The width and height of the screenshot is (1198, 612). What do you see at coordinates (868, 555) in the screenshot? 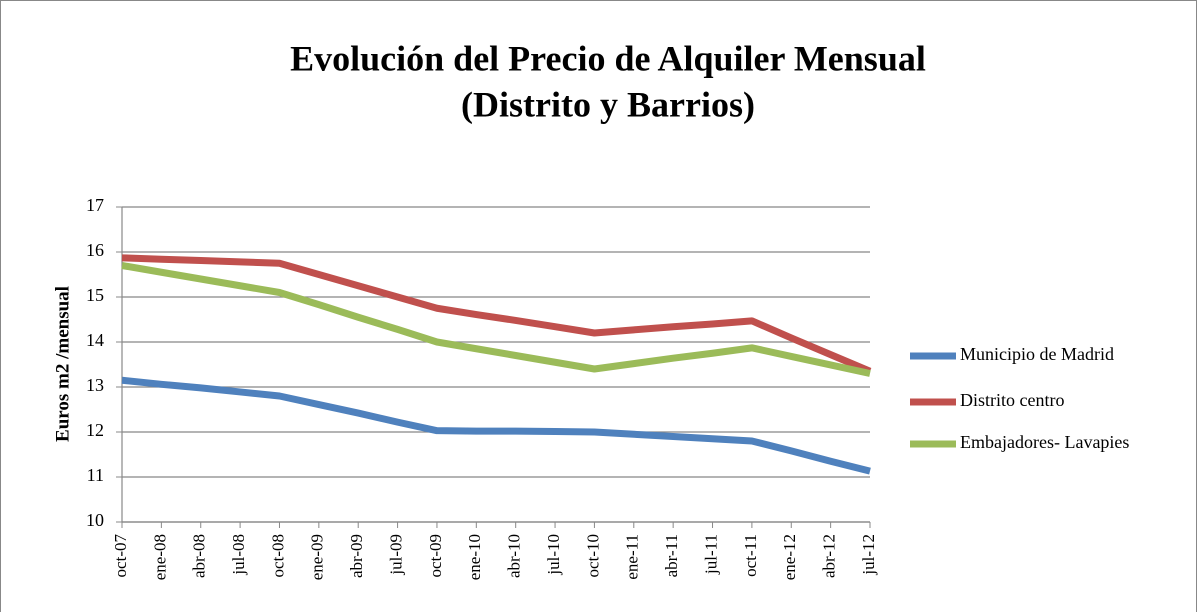
I see `x-tick-label: jul-12` at bounding box center [868, 555].